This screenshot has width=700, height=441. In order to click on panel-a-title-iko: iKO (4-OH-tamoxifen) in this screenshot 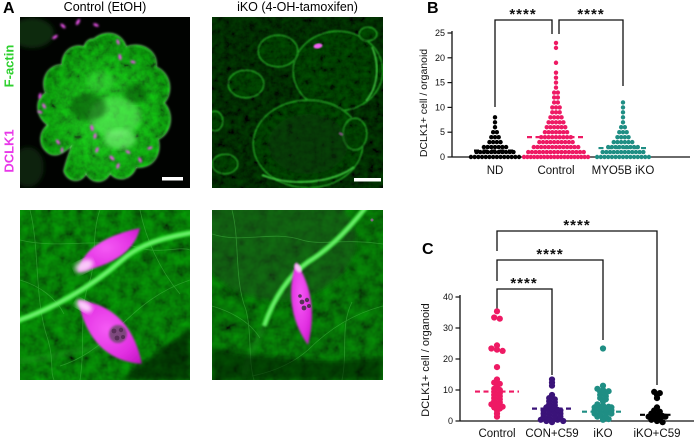, I will do `click(297, 7)`.